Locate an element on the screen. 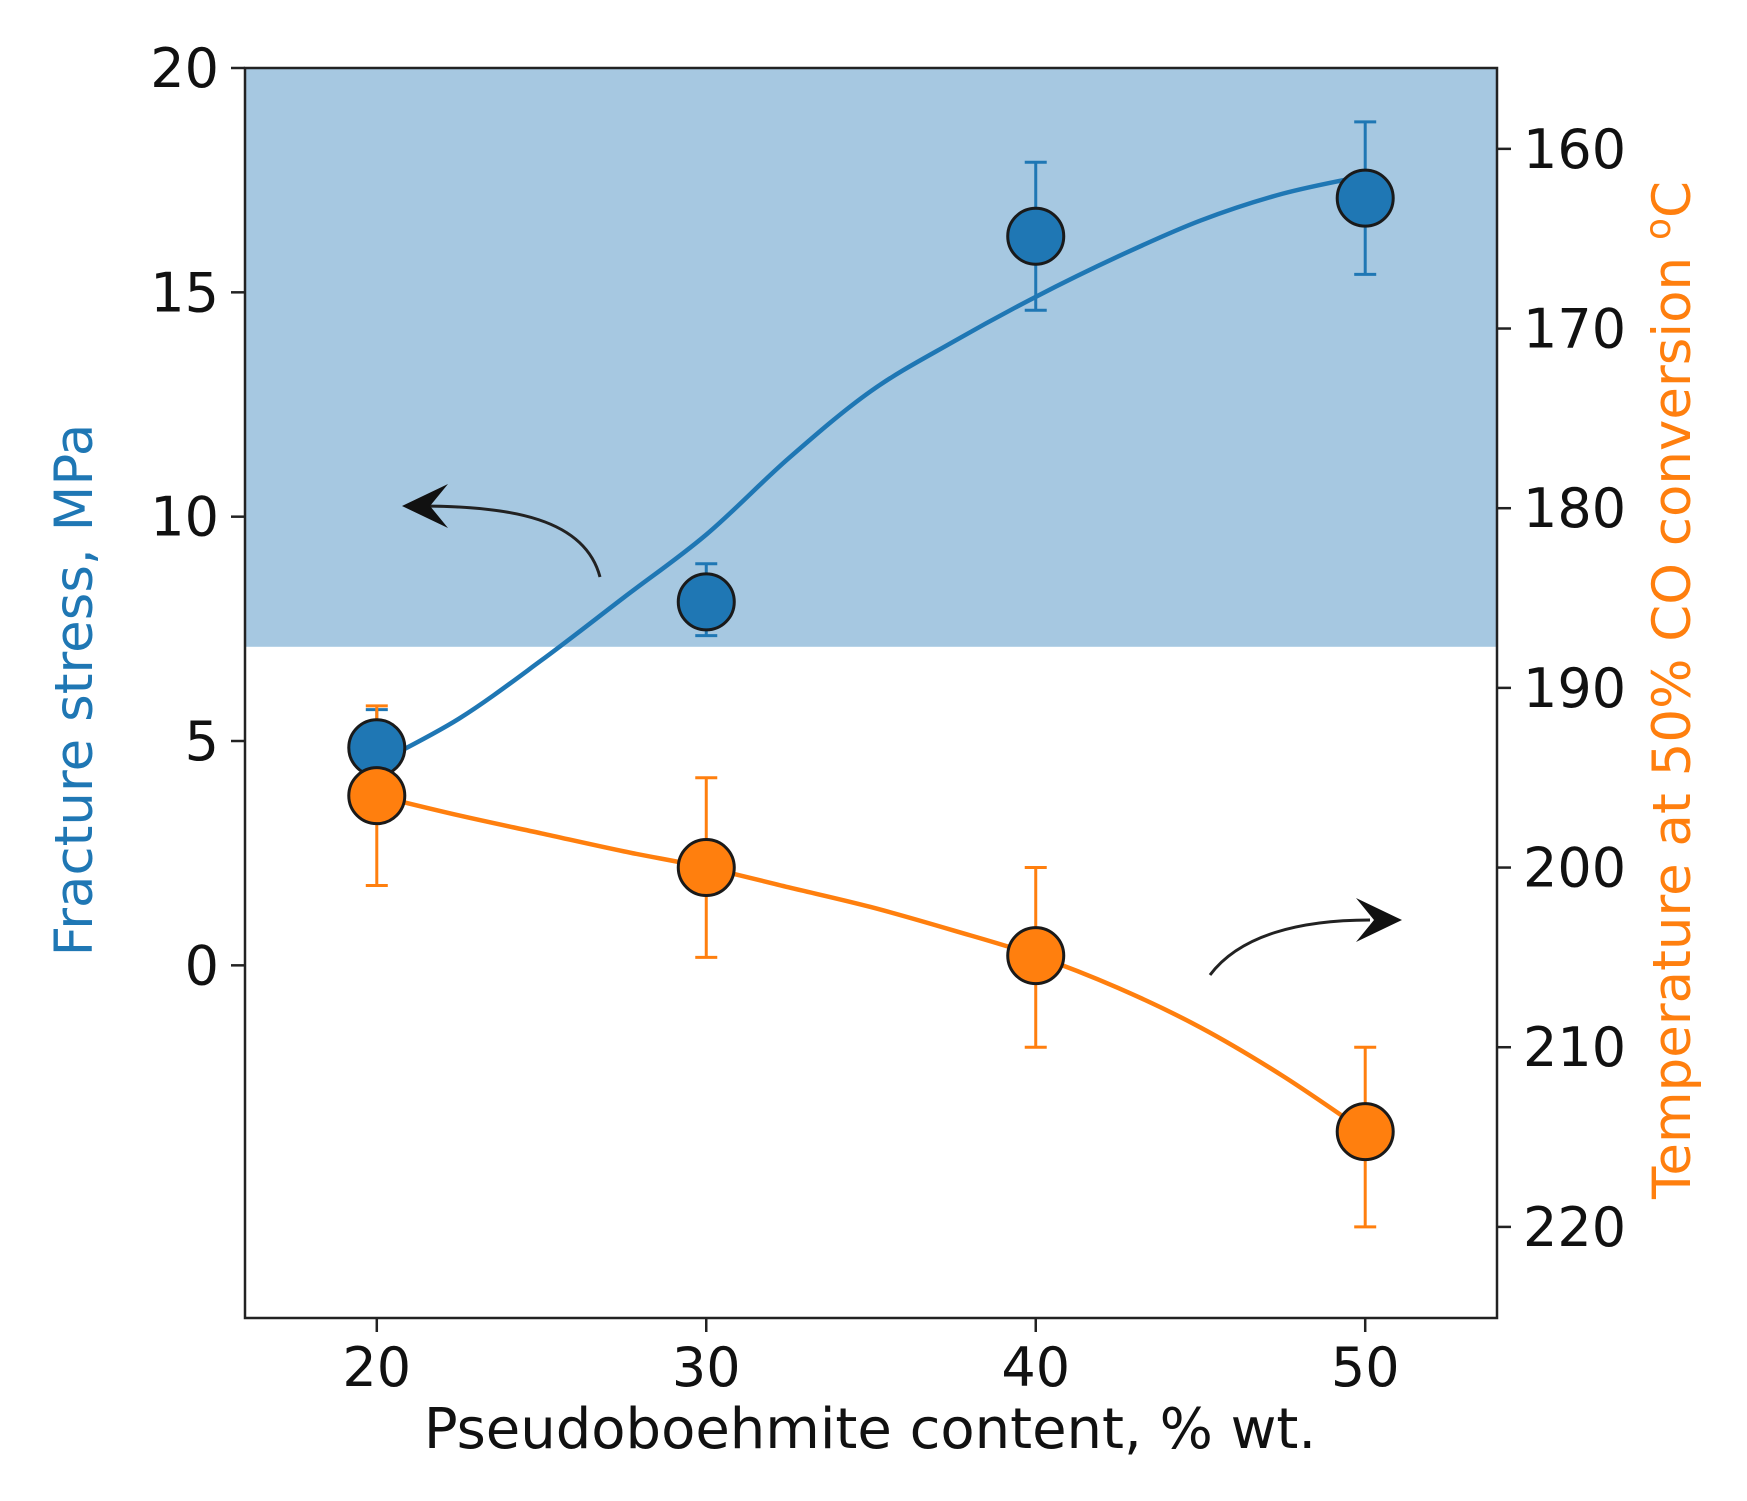 This screenshot has height=1501, width=1747. y-left-tick-label: 15 is located at coordinates (184, 292).